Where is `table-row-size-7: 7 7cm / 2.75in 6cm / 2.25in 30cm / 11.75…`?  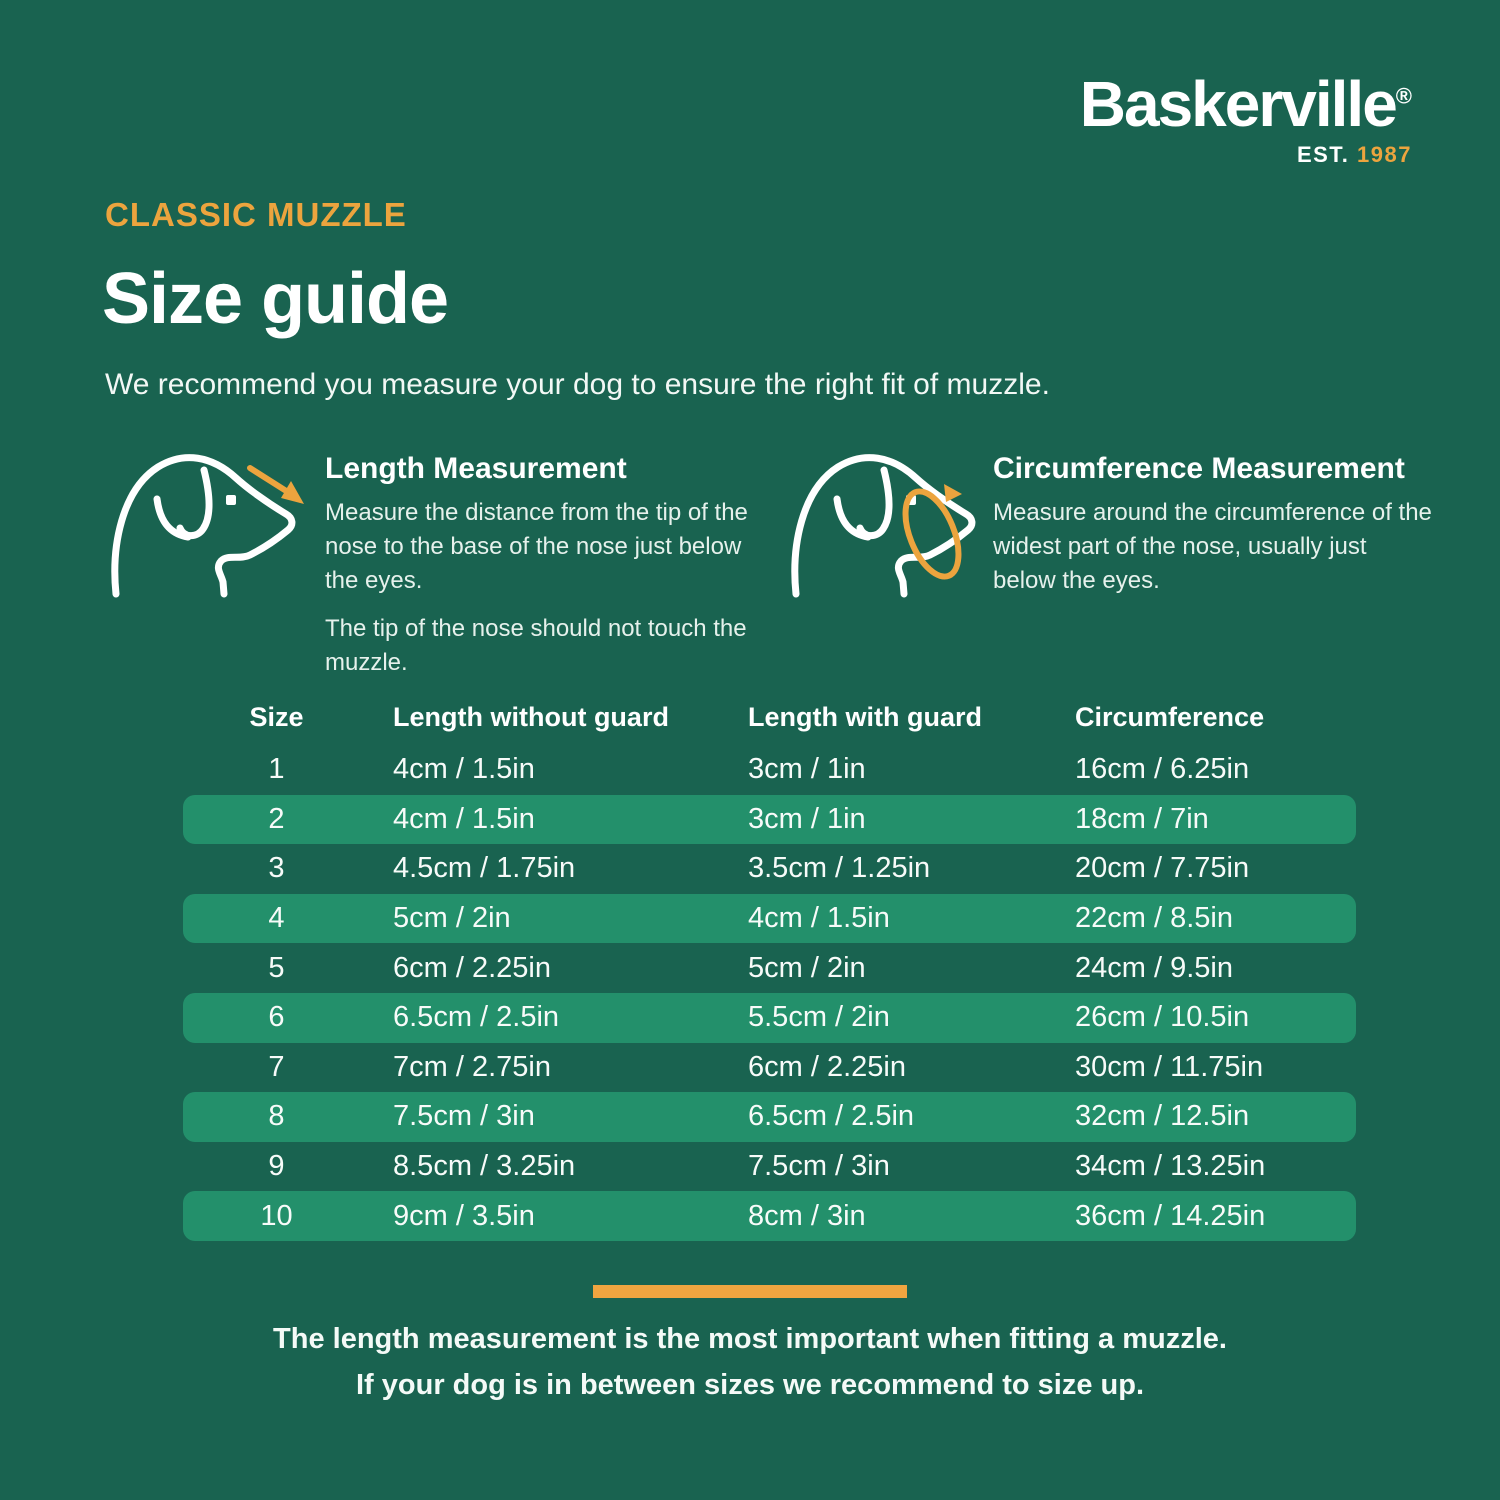 table-row-size-7: 7 7cm / 2.75in 6cm / 2.25in 30cm / 11.75… is located at coordinates (769, 1068).